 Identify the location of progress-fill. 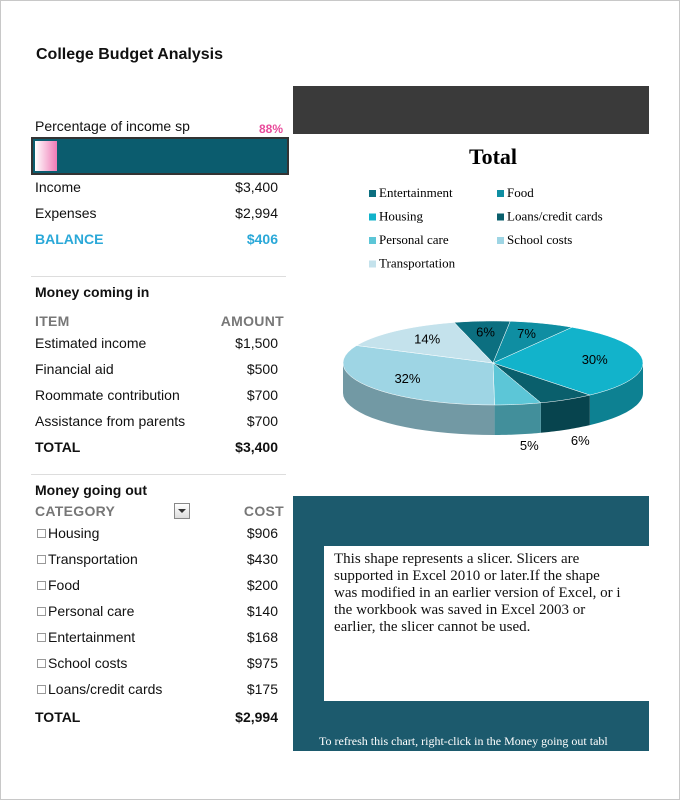
(46, 156).